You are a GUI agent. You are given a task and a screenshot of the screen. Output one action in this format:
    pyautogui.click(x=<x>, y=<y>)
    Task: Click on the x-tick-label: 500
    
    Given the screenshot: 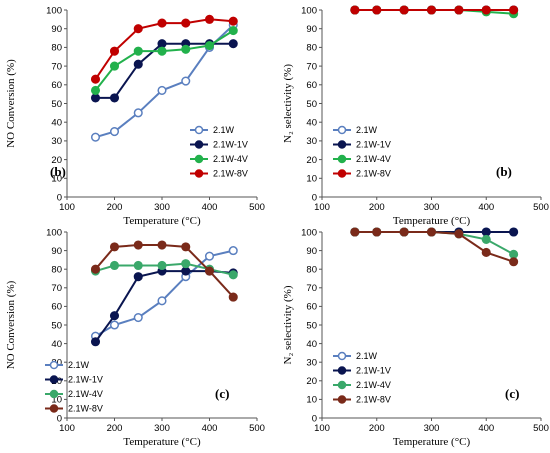 What is the action you would take?
    pyautogui.click(x=541, y=428)
    